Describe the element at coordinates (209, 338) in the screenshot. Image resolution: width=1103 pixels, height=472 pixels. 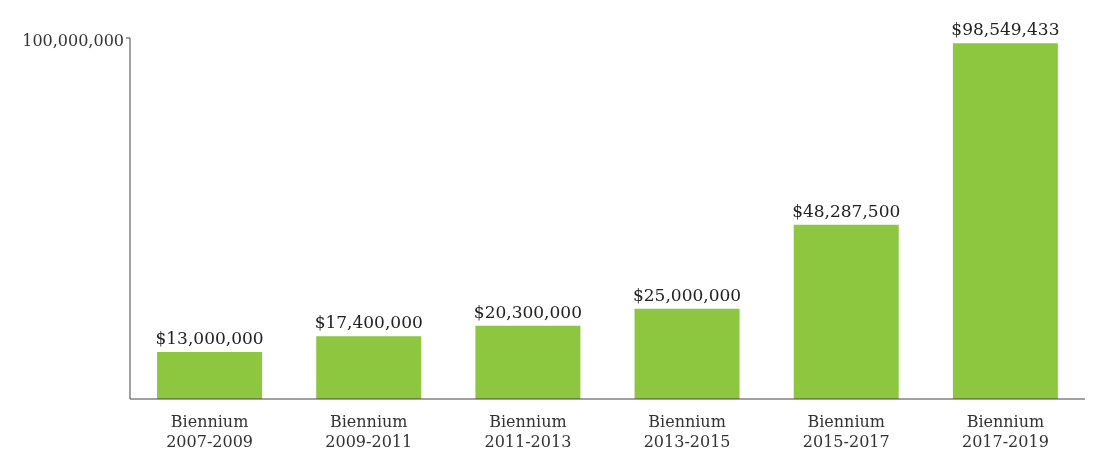
I see `data-label: $13,000,000` at that location.